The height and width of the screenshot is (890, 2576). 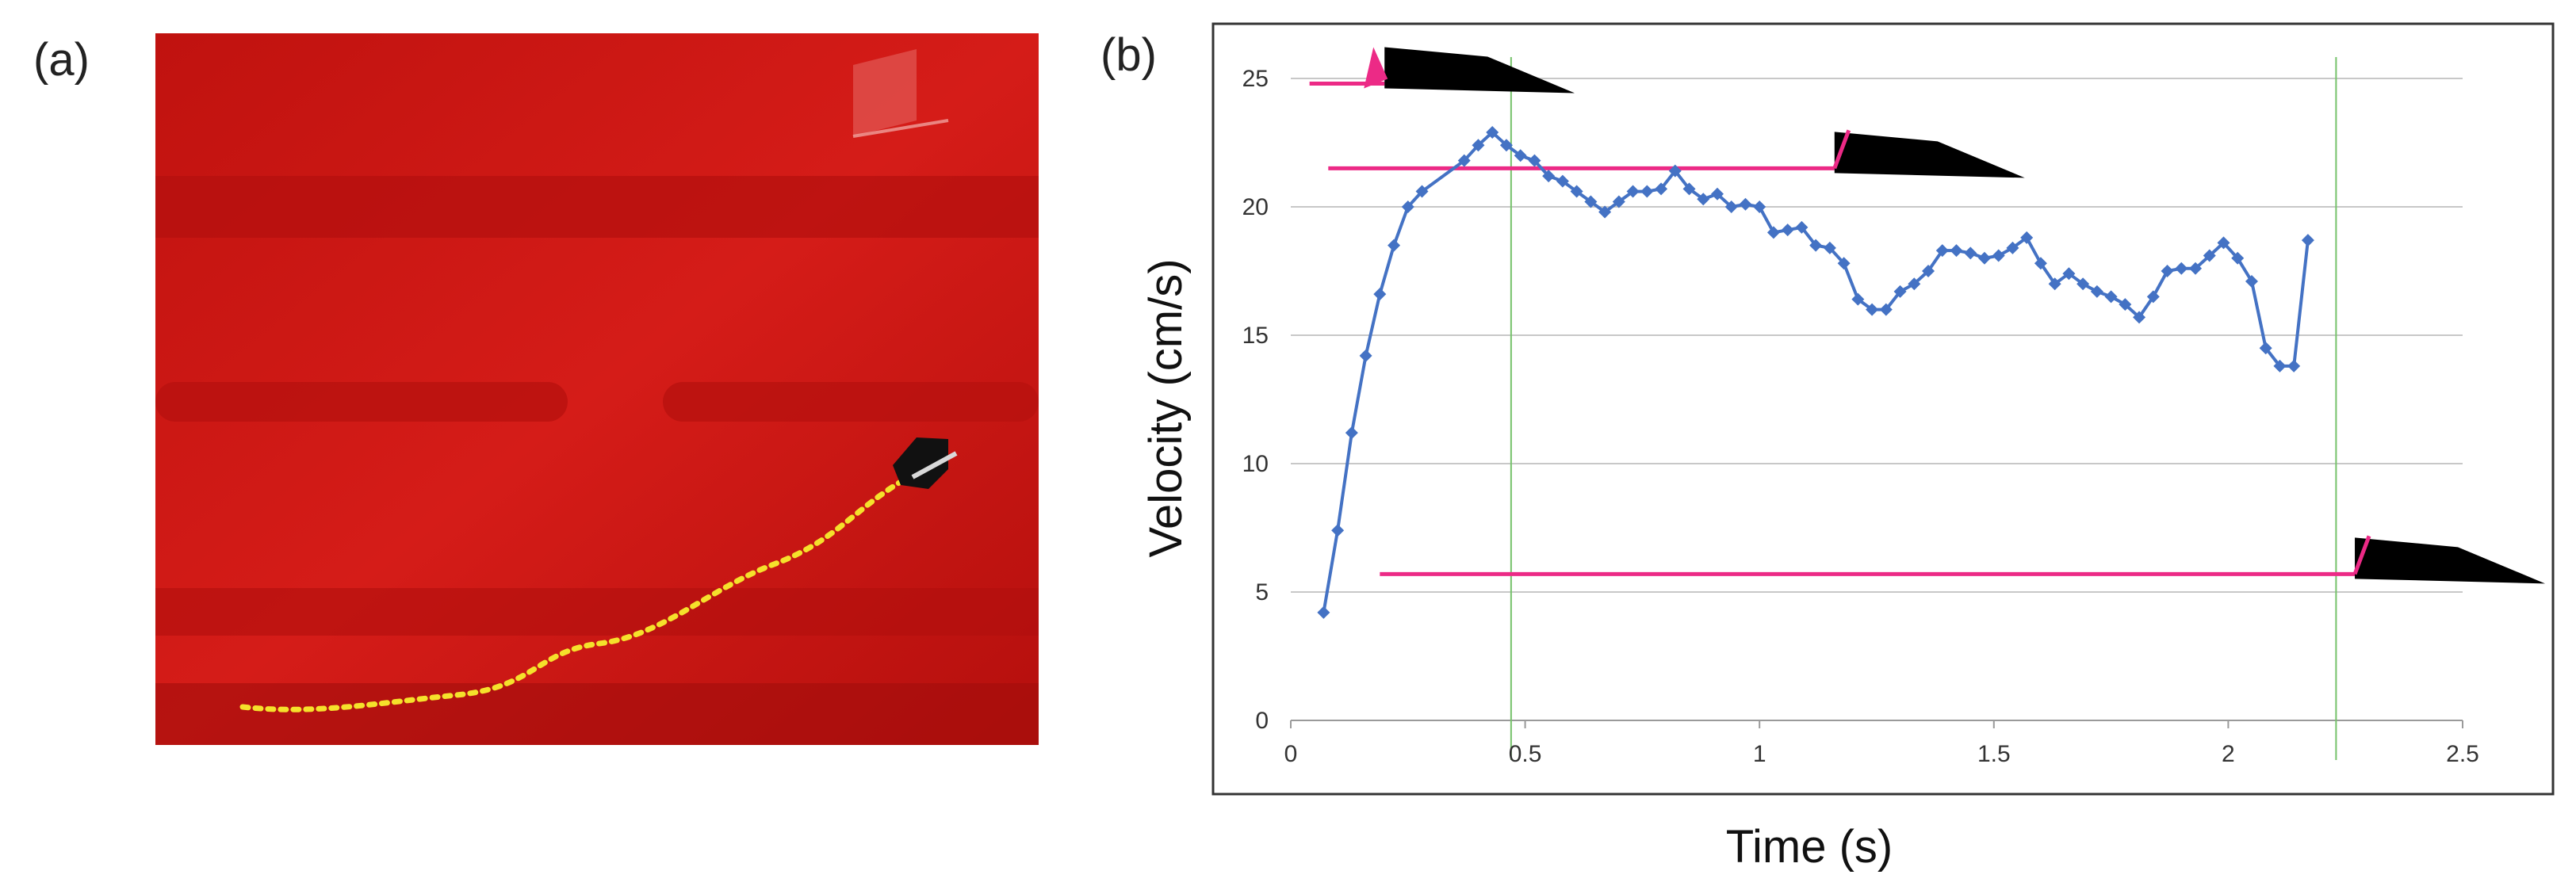 I want to click on swimmer-robot, so click(x=920, y=463).